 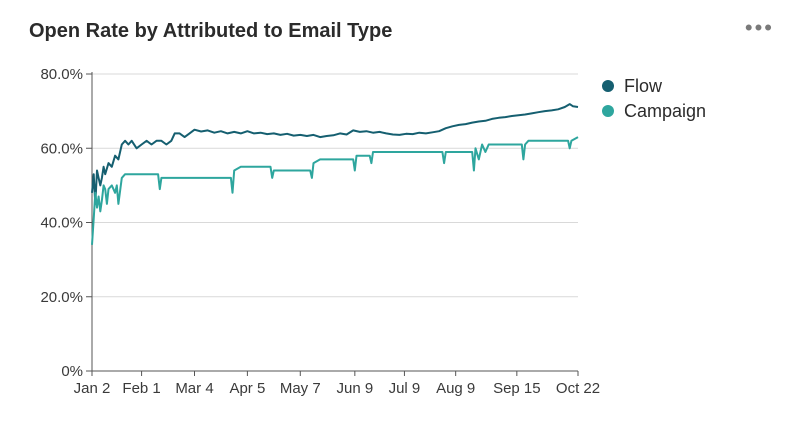 What do you see at coordinates (608, 111) in the screenshot?
I see `legend-marker-campaign` at bounding box center [608, 111].